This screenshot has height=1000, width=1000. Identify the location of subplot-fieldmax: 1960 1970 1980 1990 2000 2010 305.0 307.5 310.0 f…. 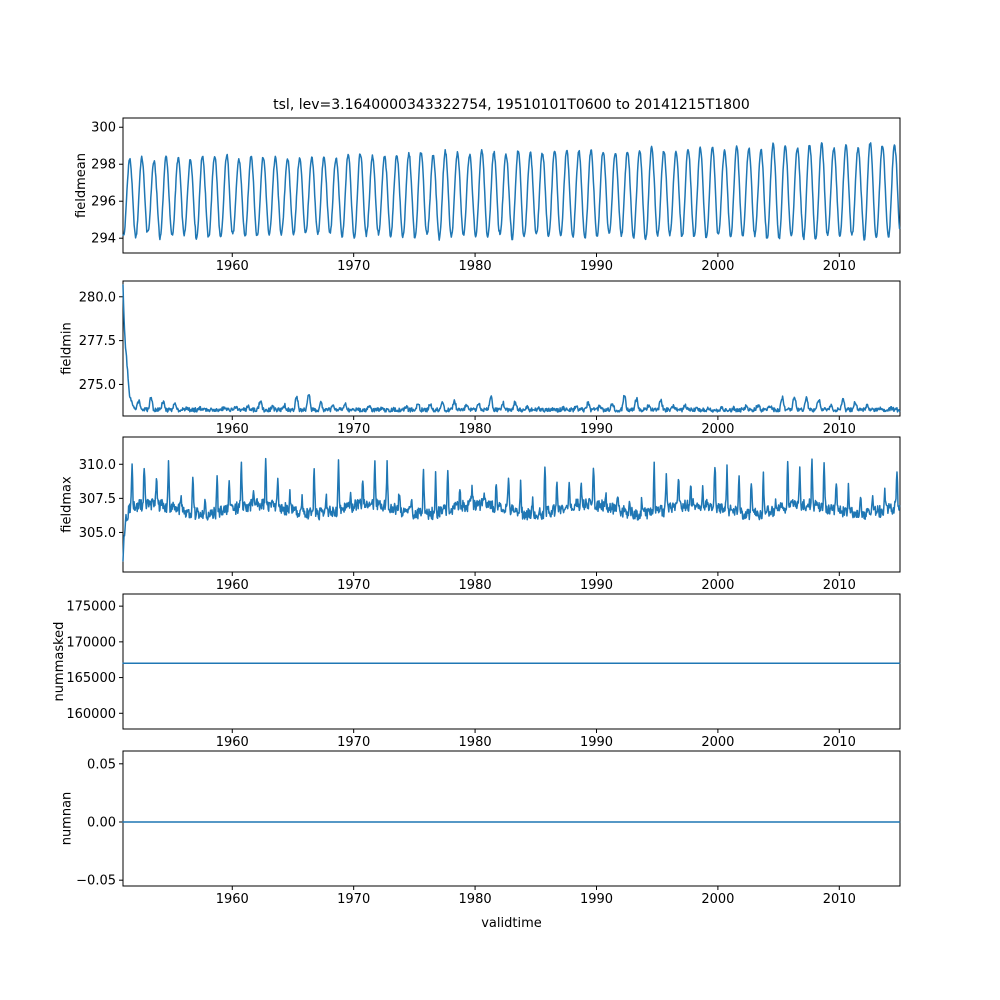
(480, 514).